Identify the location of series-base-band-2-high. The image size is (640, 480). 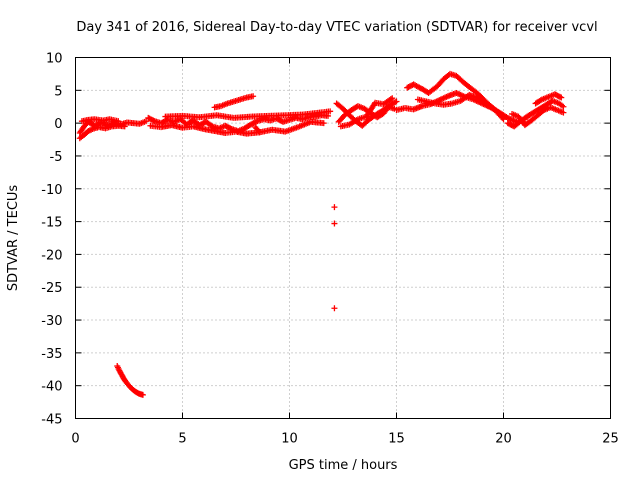
(248, 114).